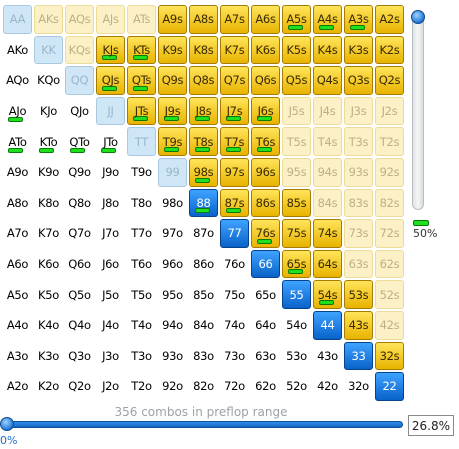  I want to click on hand-cell-85s: 85s, so click(296, 203).